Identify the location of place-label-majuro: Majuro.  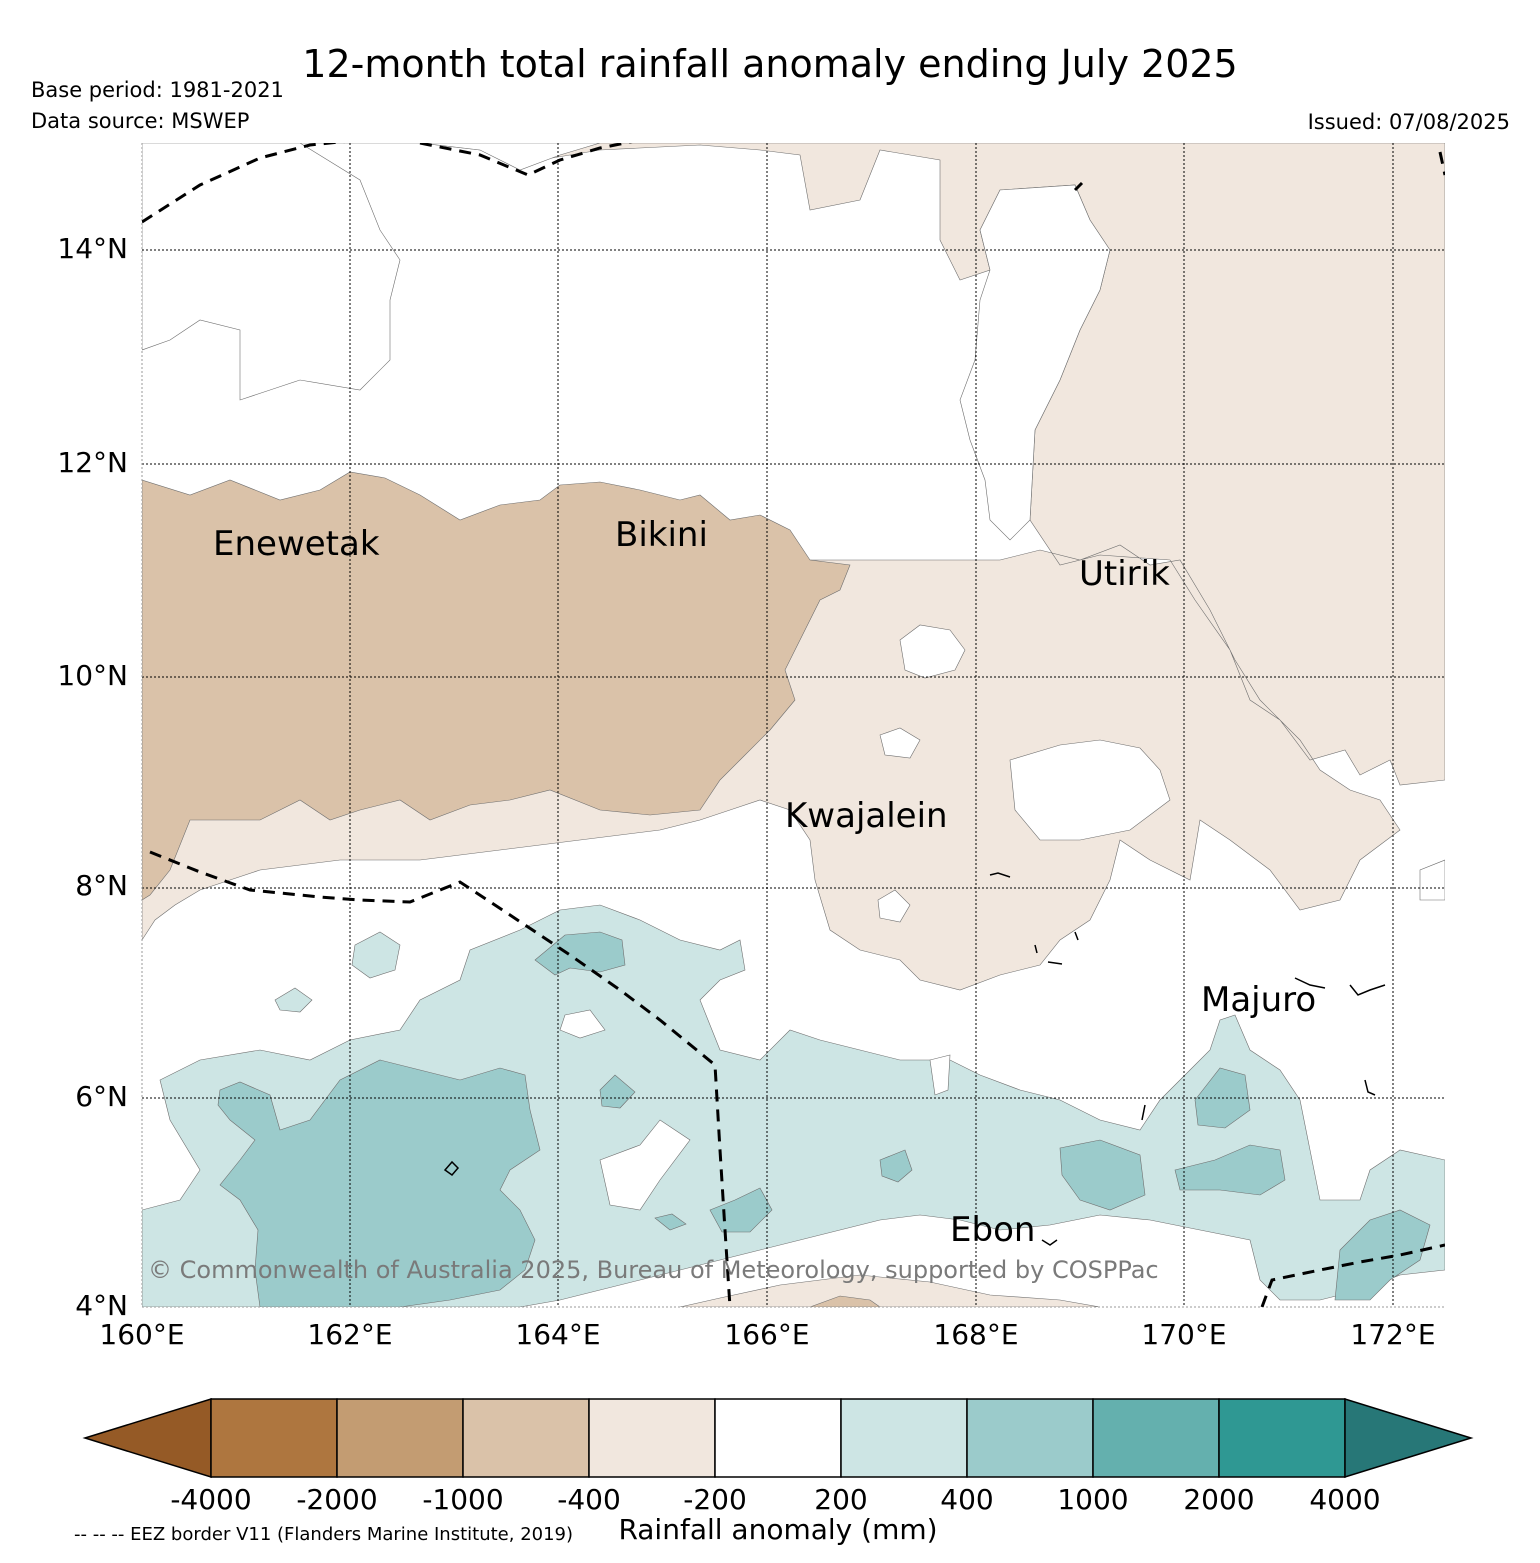
(1259, 1000).